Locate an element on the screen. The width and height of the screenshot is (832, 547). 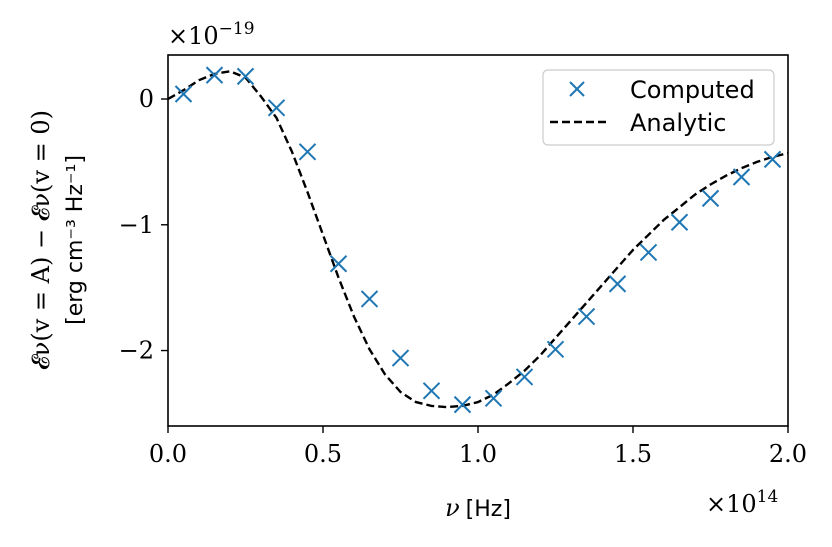
y-axis-label-line1: 𝓔ν(v = A) − 𝓔ν(v = 0) is located at coordinates (41, 240).